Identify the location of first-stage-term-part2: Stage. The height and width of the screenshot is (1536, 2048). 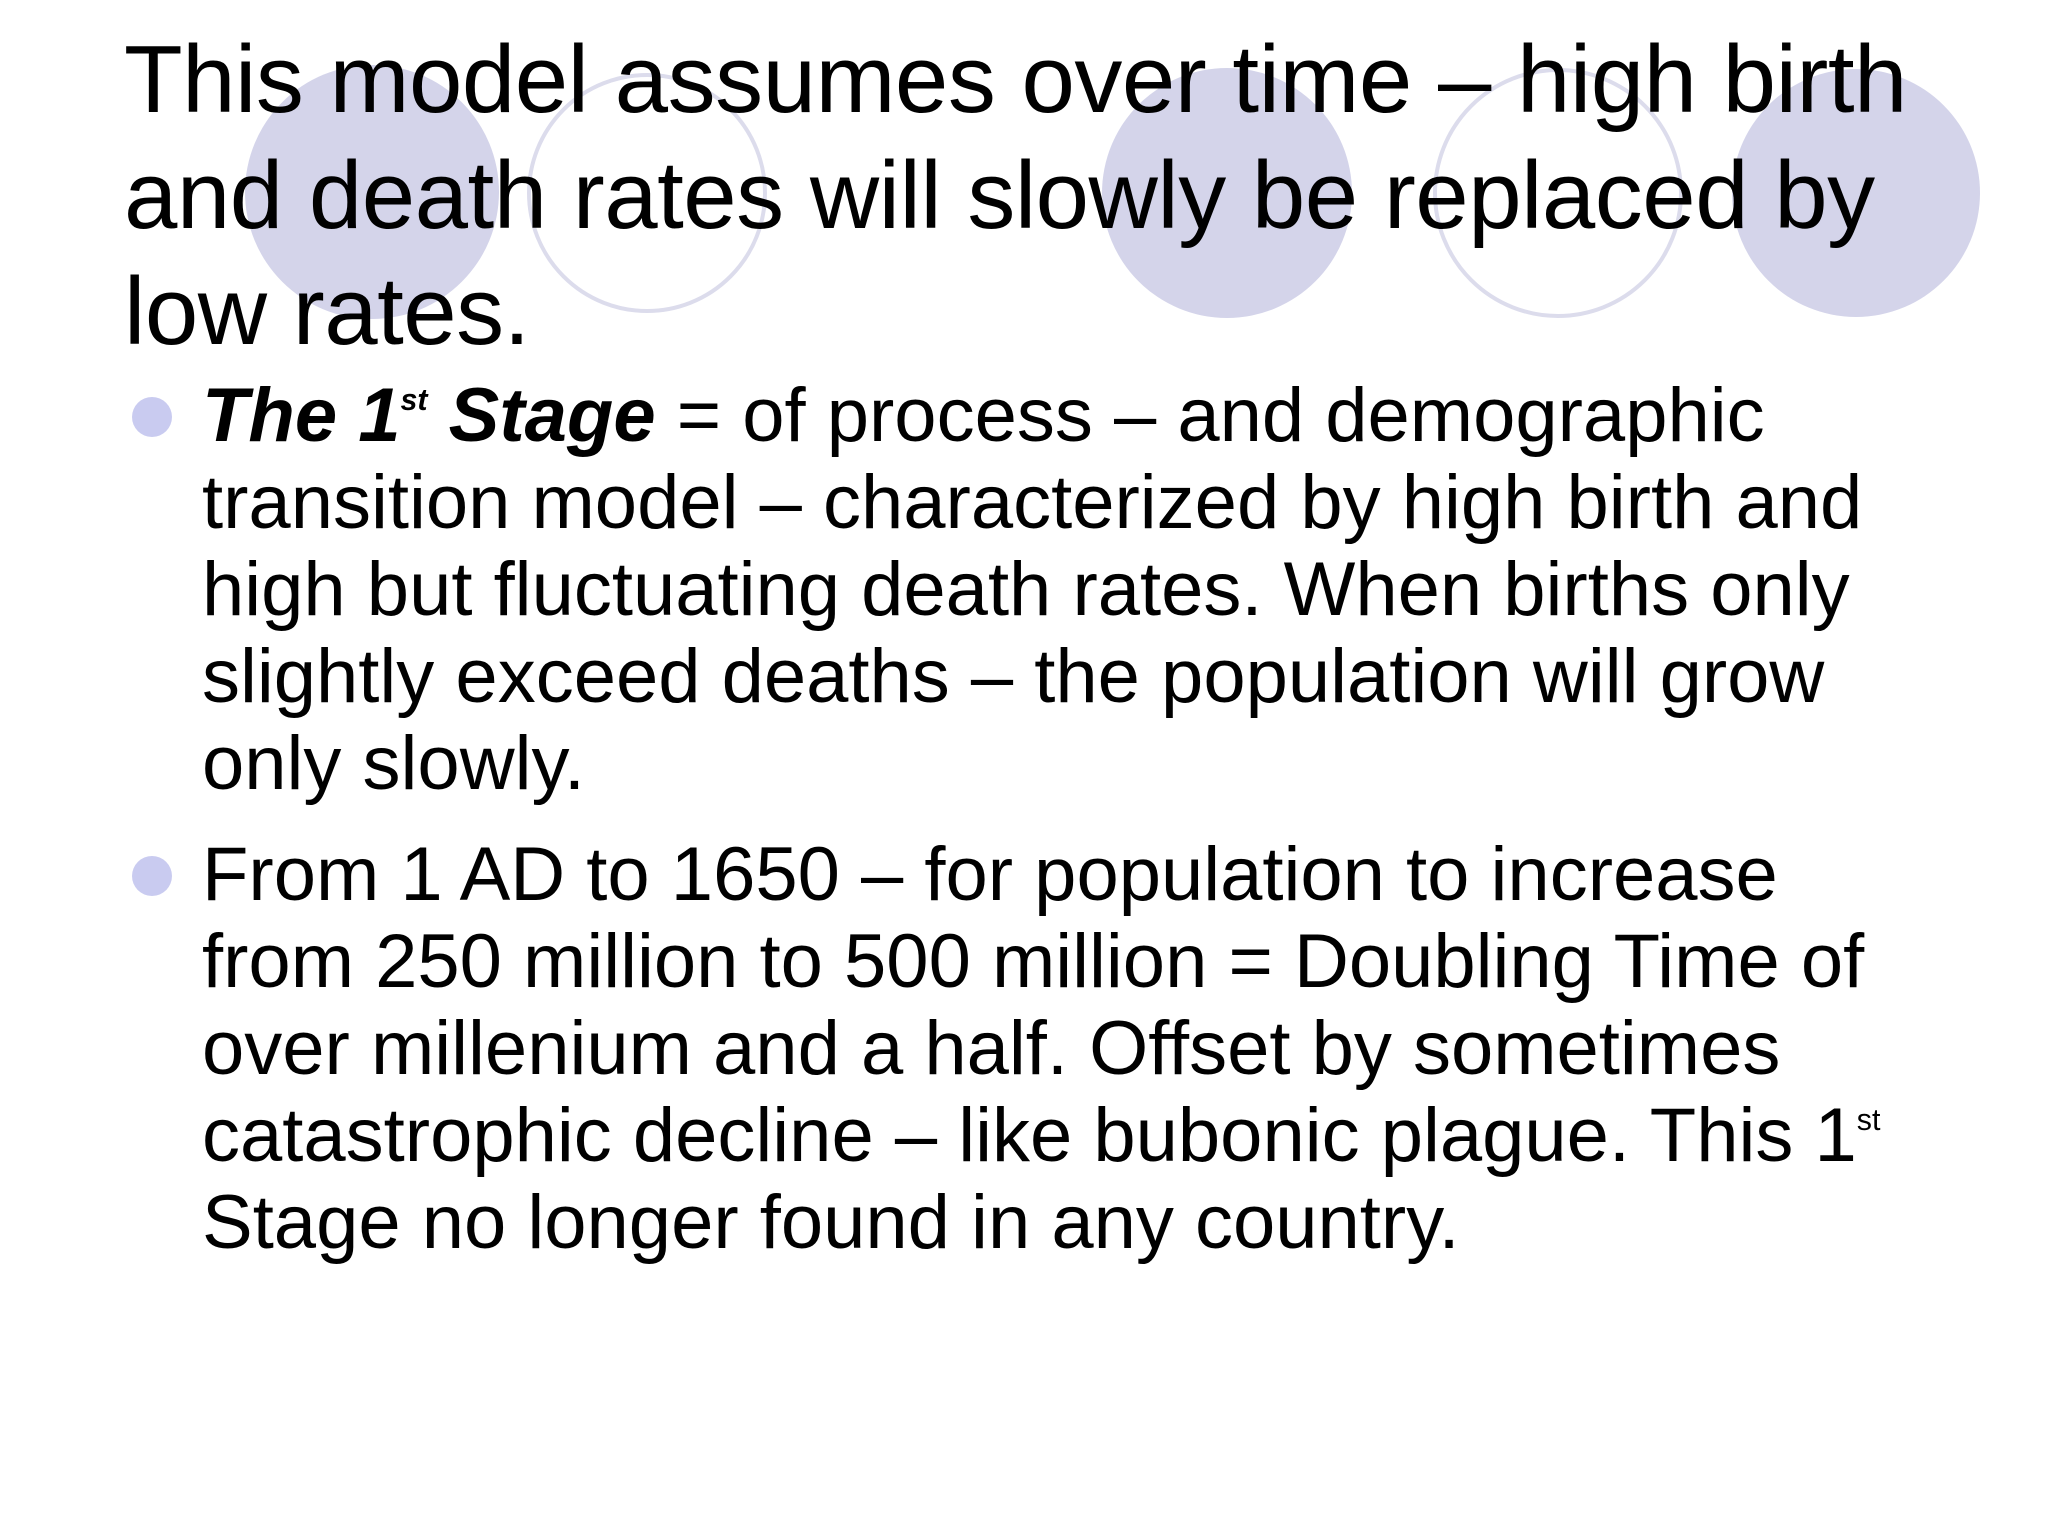
(541, 415).